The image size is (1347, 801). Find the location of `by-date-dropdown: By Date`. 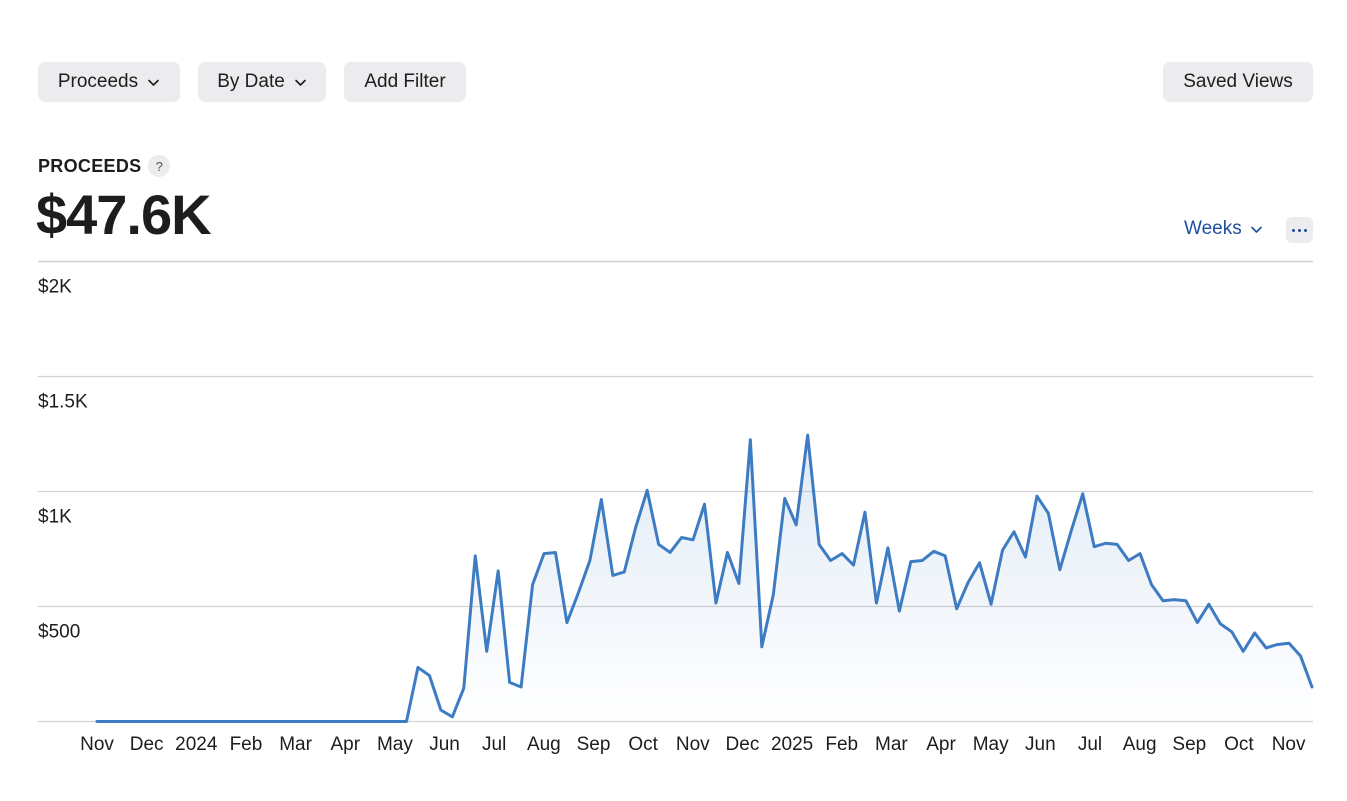

by-date-dropdown: By Date is located at coordinates (262, 82).